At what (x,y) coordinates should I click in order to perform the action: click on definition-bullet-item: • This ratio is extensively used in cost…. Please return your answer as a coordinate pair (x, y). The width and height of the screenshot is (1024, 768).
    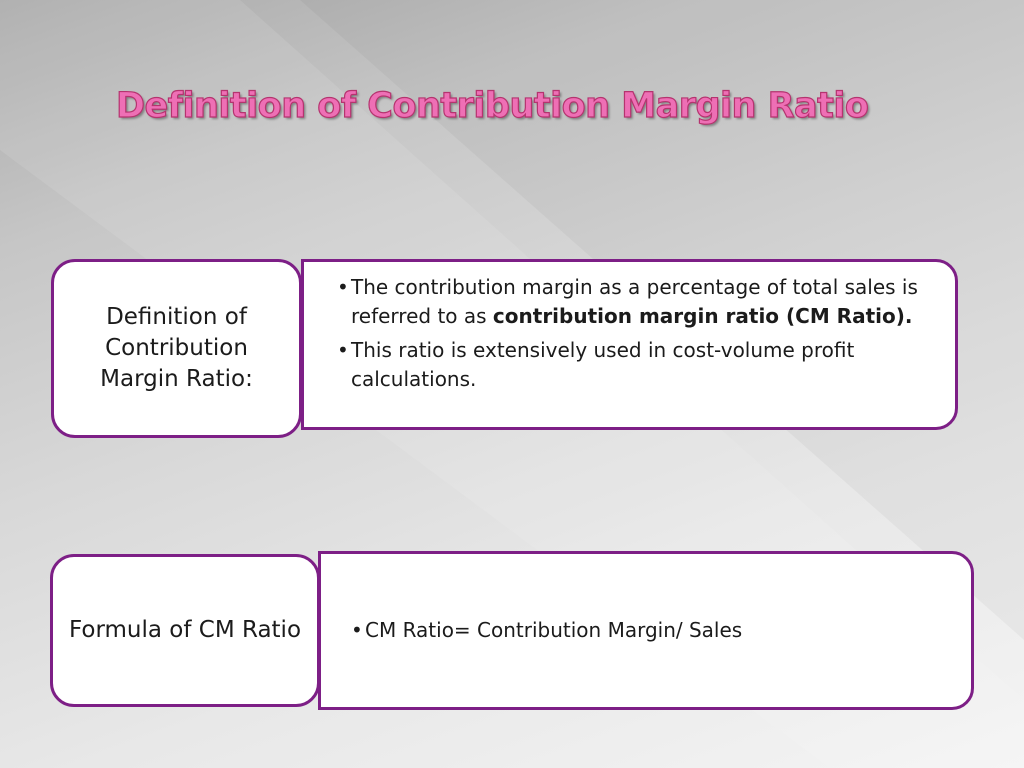
    Looking at the image, I should click on (637, 365).